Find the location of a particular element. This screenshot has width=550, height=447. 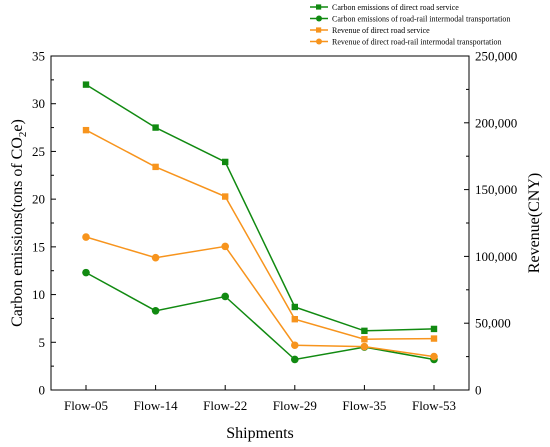

right-axis-tick-label: 200,000 is located at coordinates (496, 122).